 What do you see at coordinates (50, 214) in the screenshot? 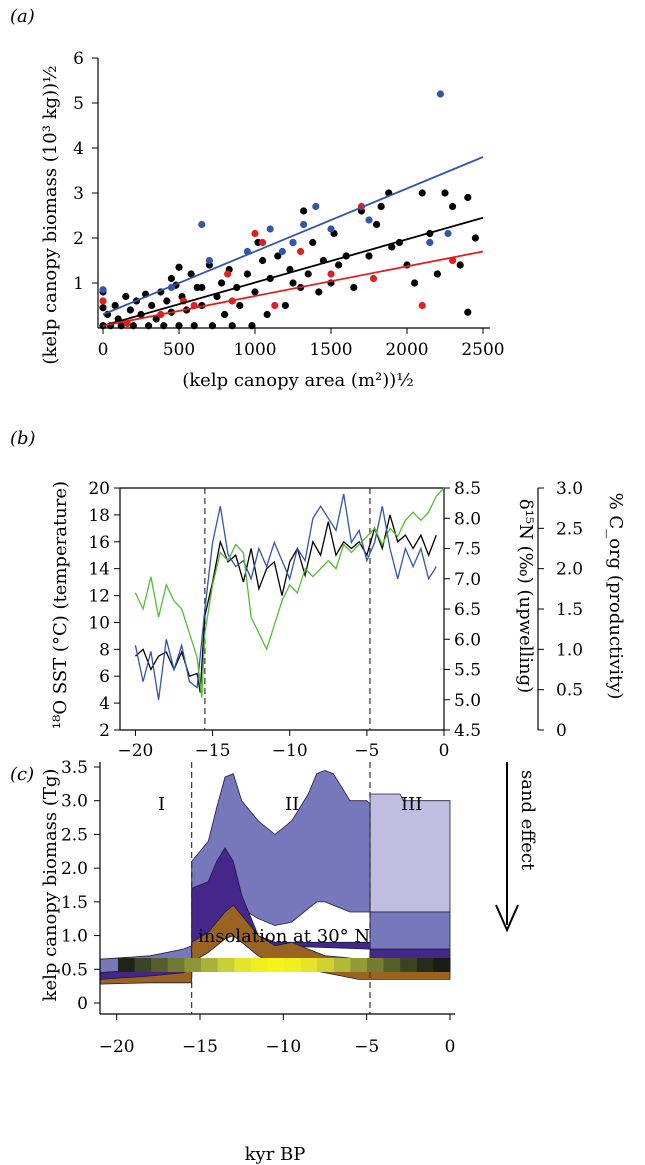
I see `y-axis-label: (kelp canopy biomass (10³ kg))½` at bounding box center [50, 214].